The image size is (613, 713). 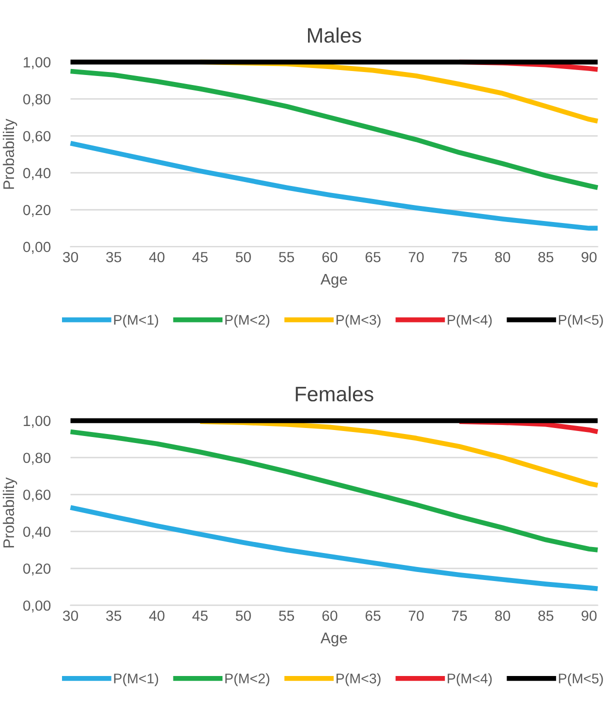 I want to click on chart-title: Males, so click(x=335, y=35).